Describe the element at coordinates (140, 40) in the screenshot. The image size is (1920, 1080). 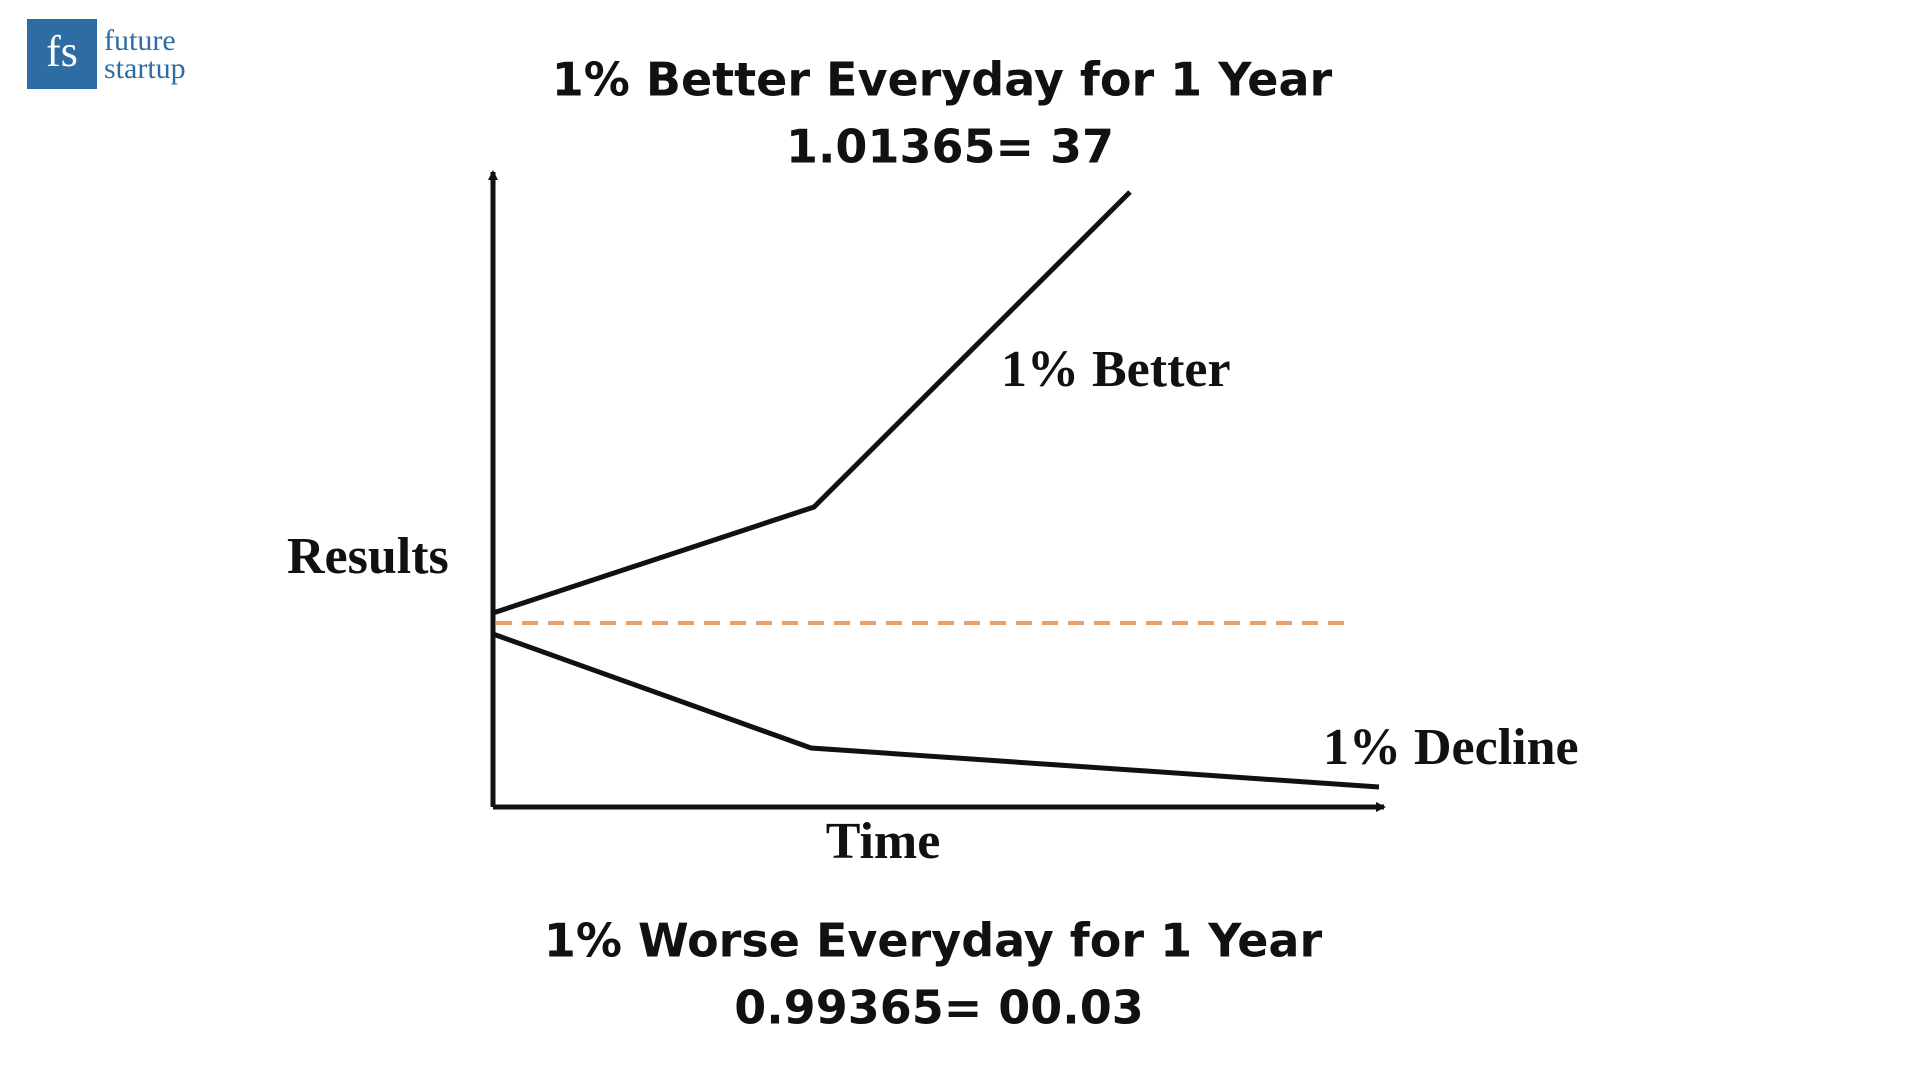
I see `logo-text: future` at that location.